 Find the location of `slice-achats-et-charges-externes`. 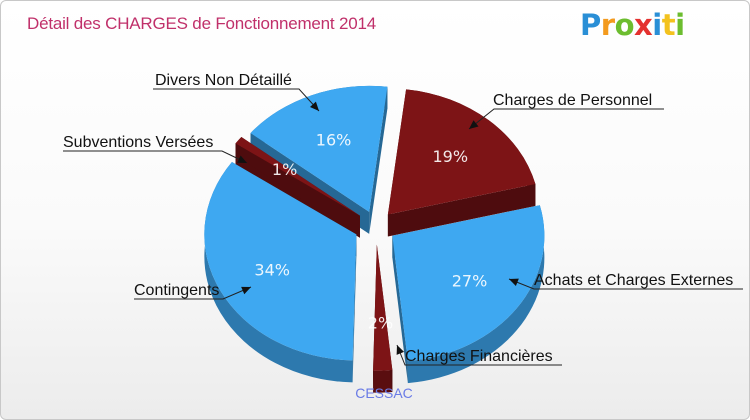

slice-achats-et-charges-externes is located at coordinates (468, 283).